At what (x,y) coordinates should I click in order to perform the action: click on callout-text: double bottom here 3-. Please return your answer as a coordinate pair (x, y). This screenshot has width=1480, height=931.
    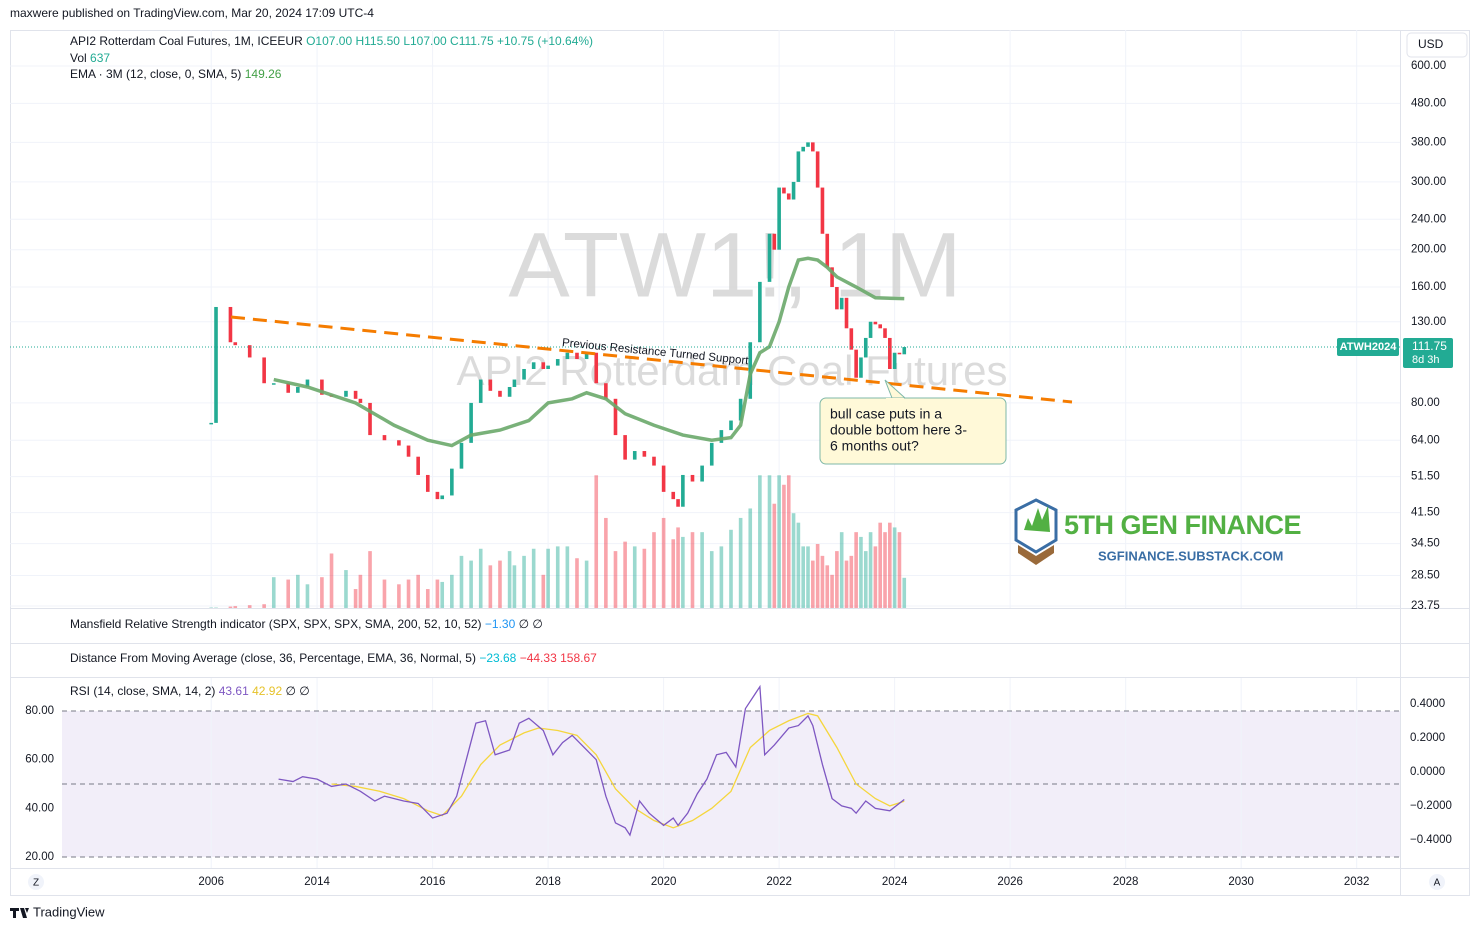
    Looking at the image, I should click on (898, 430).